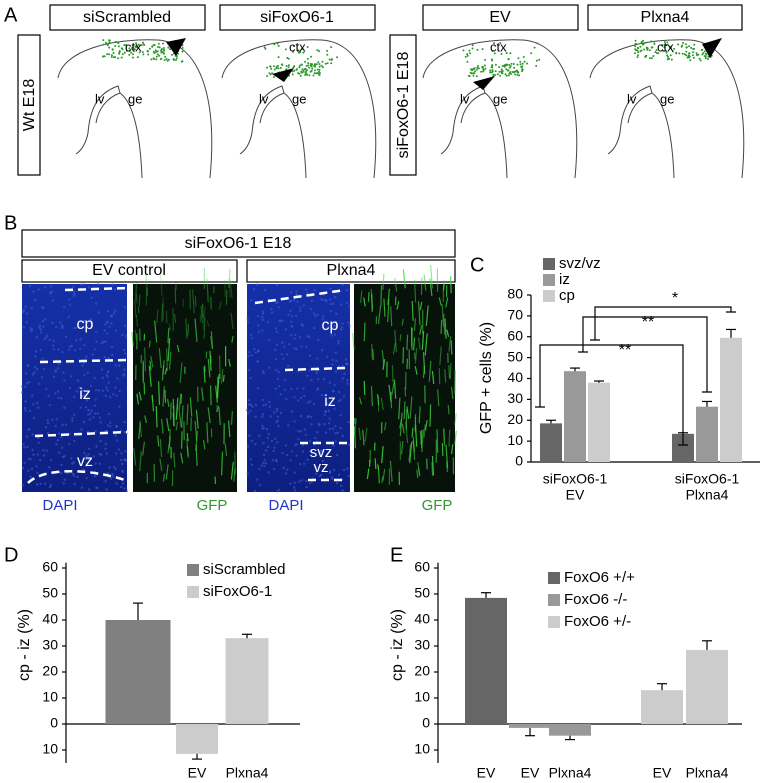 This screenshot has width=762, height=783. I want to click on error-bar, so click(599, 381).